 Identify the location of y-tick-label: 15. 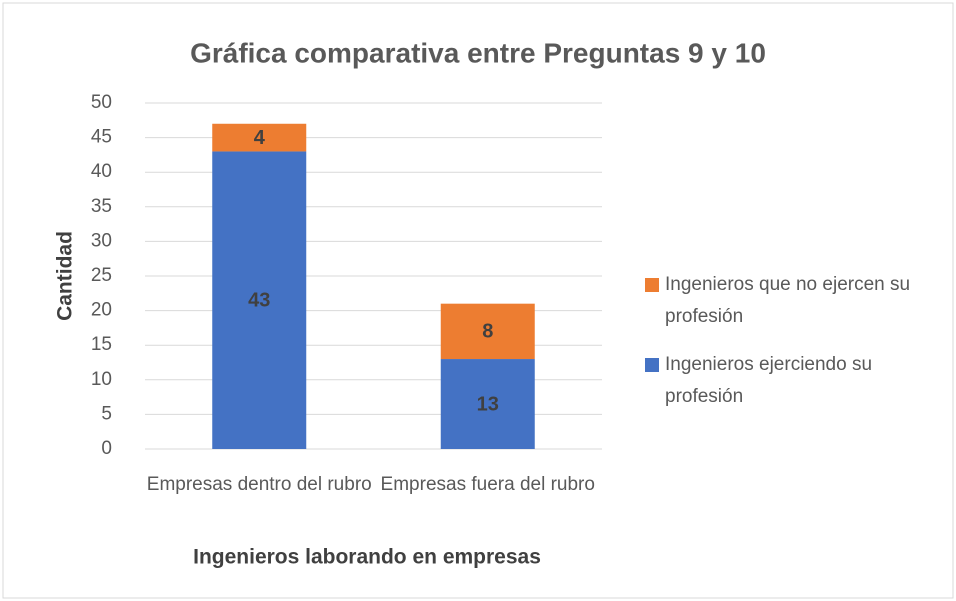
(101, 344).